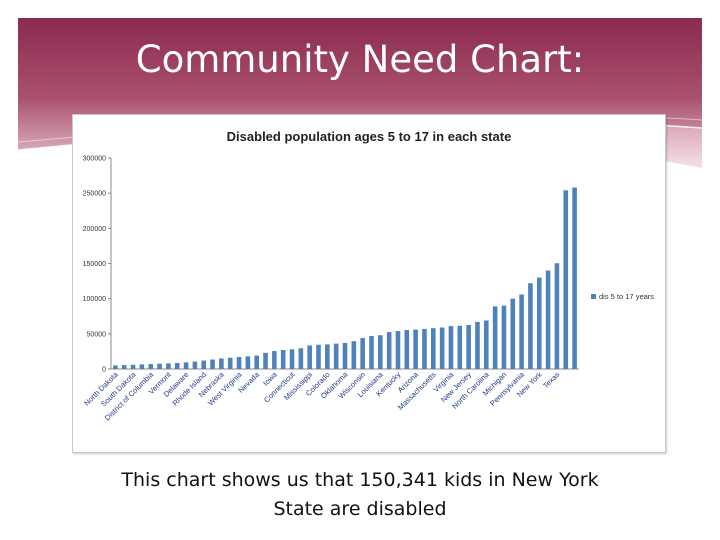 The image size is (720, 540). I want to click on caption-line-2: State are disabled, so click(360, 509).